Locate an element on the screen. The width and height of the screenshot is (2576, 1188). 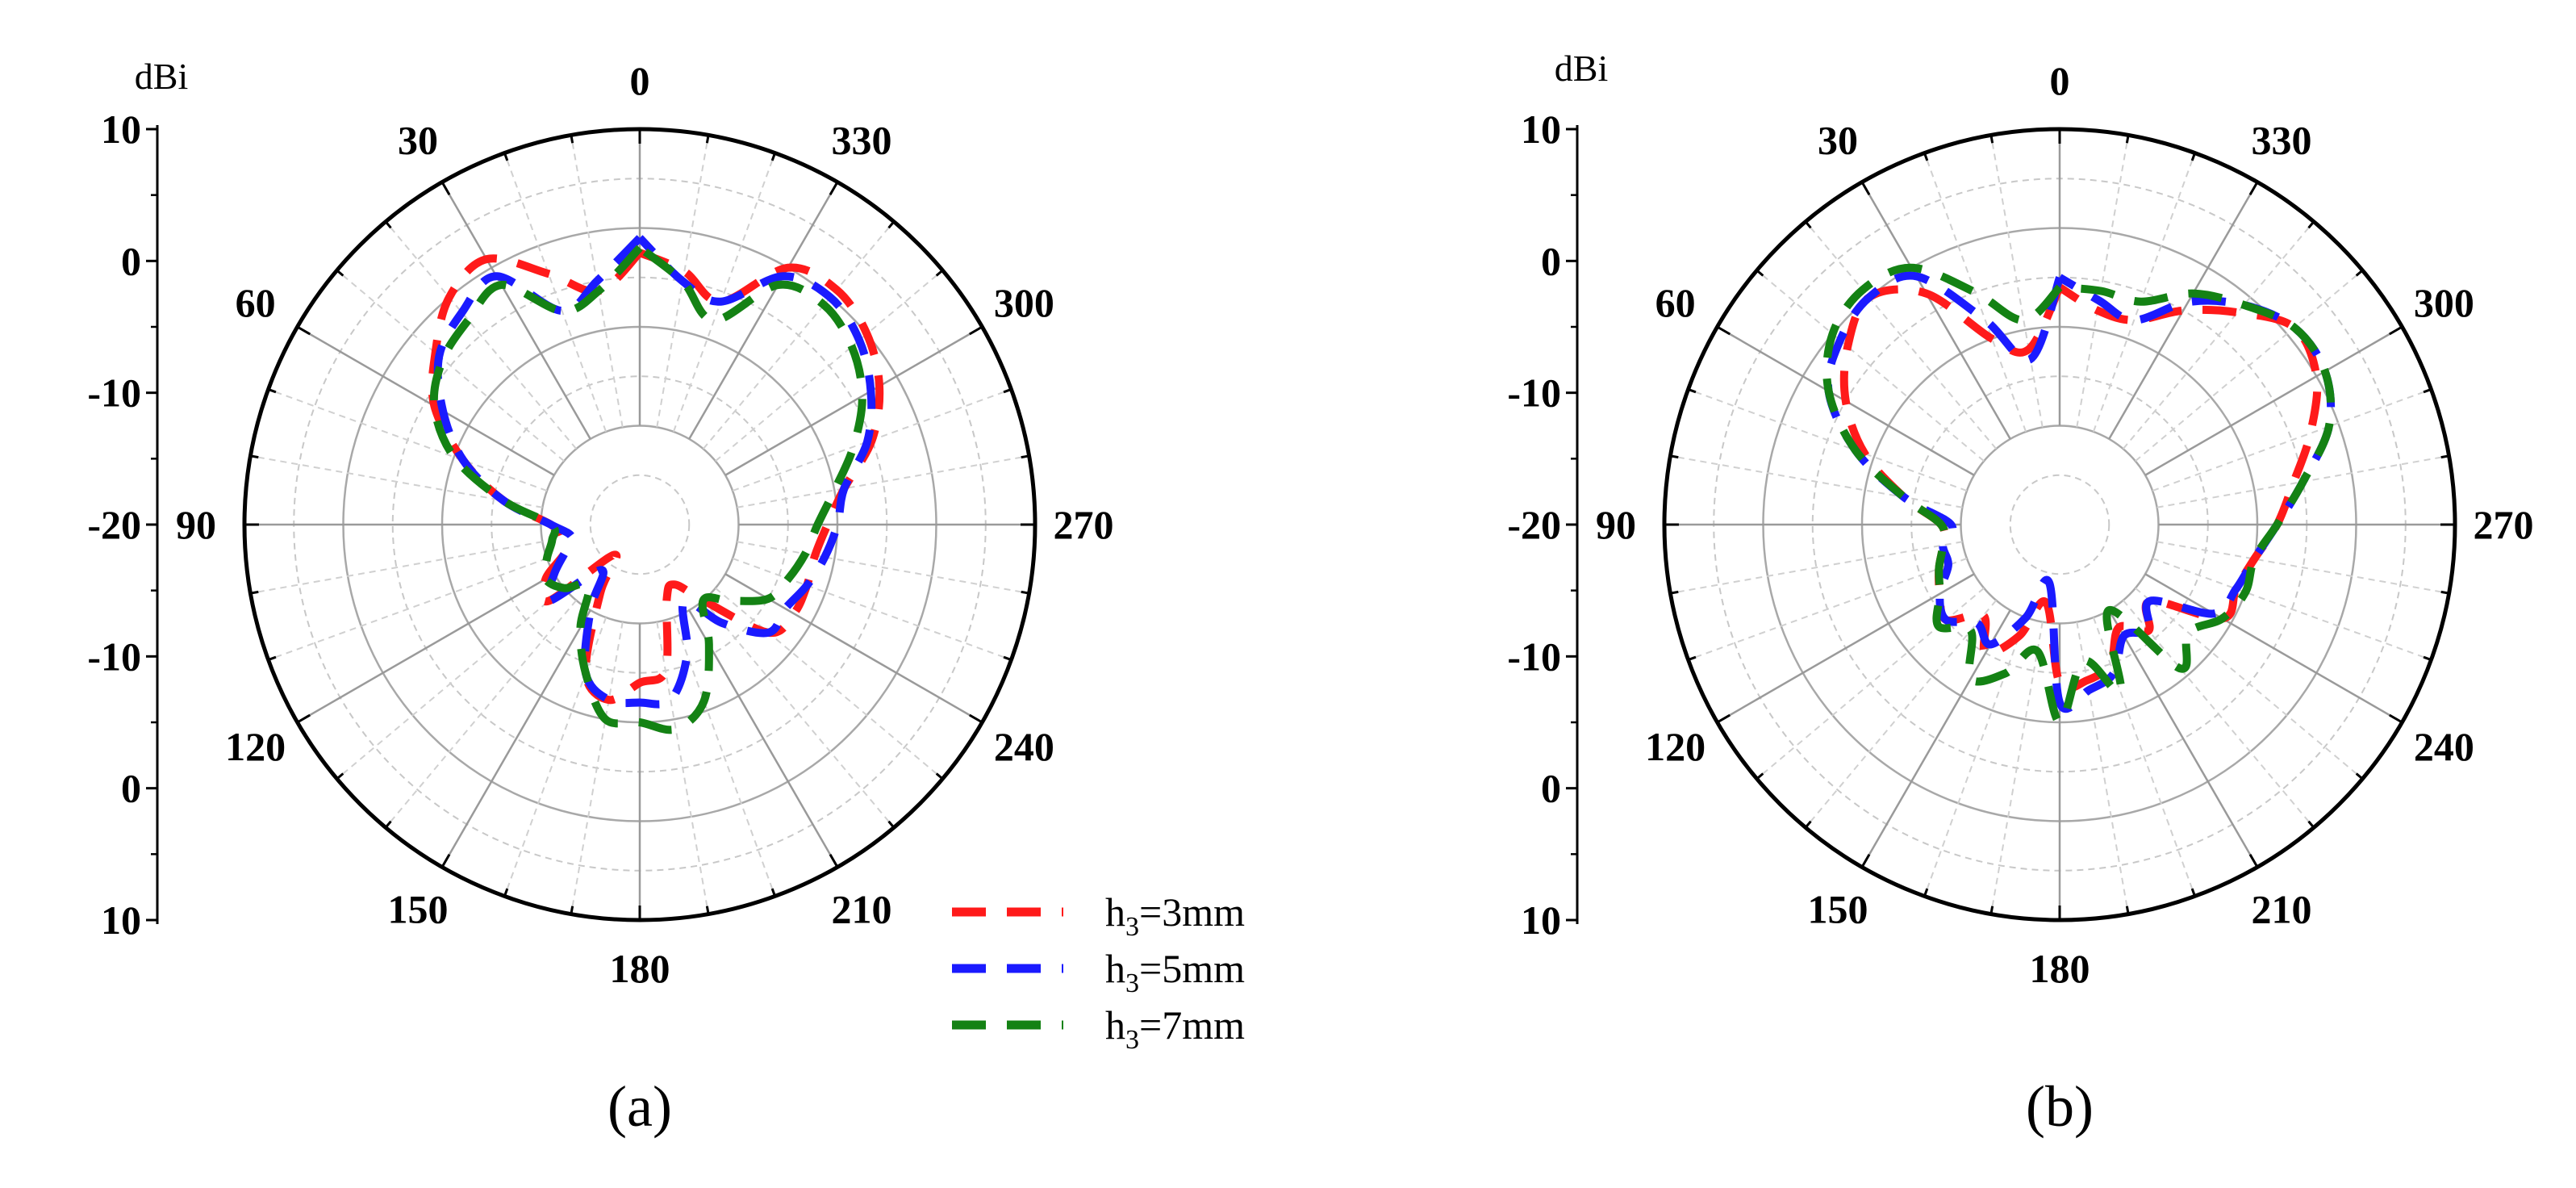
angle-label: 270 is located at coordinates (1084, 524).